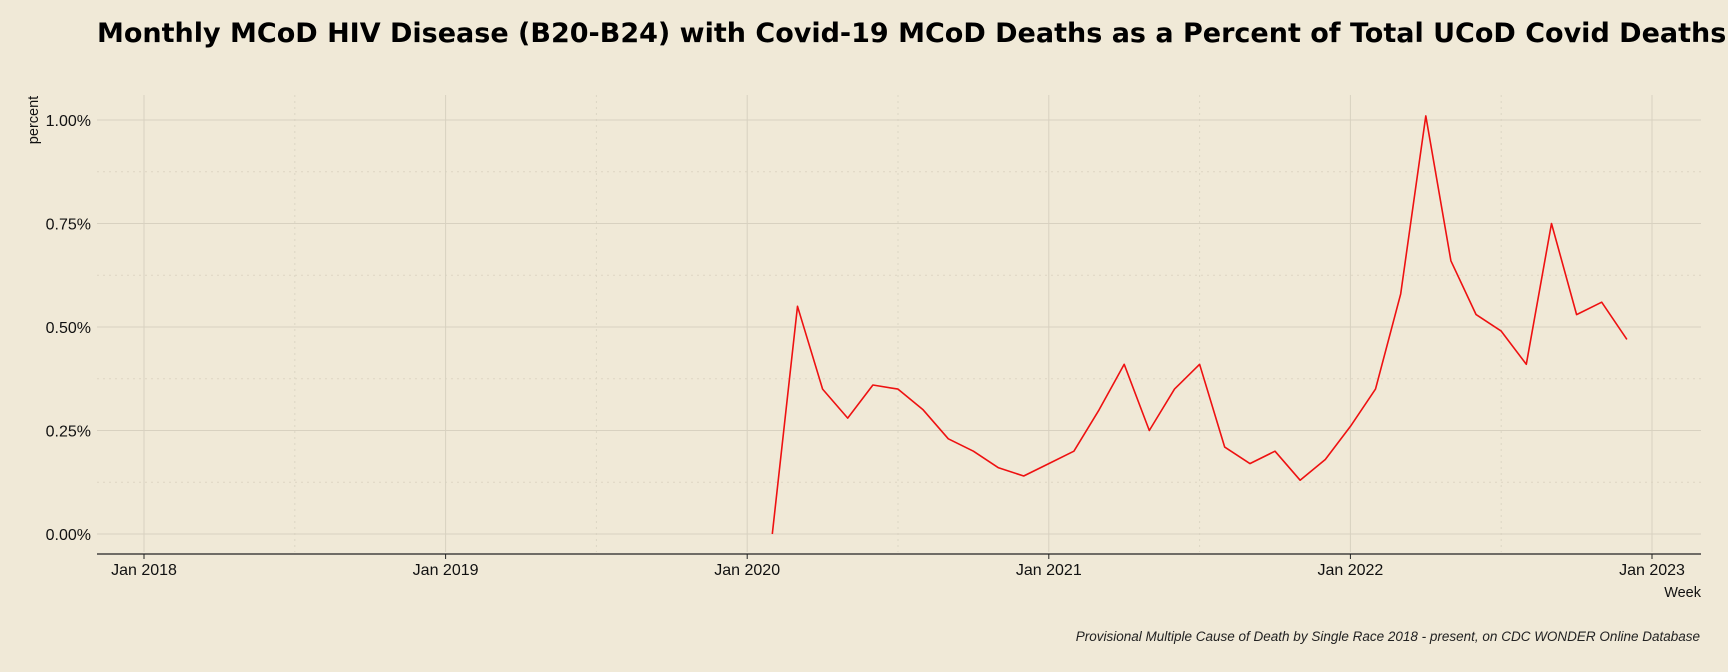  Describe the element at coordinates (68, 432) in the screenshot. I see `y-tick-label: 0.25%` at that location.